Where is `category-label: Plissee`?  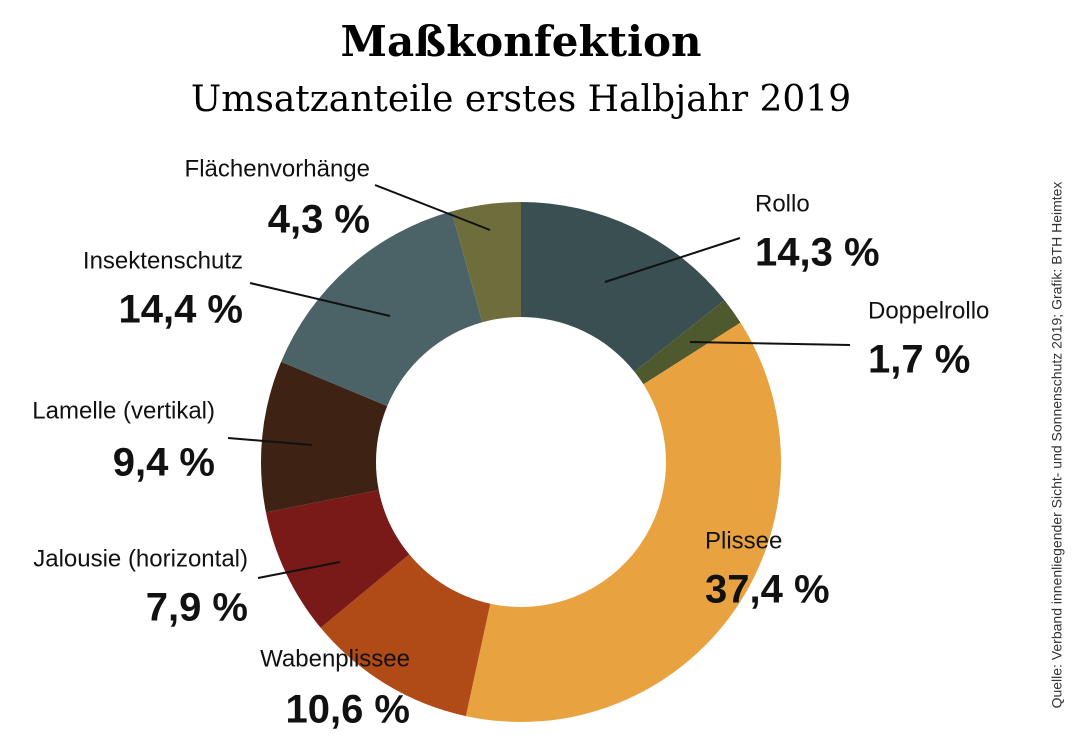
category-label: Plissee is located at coordinates (743, 540).